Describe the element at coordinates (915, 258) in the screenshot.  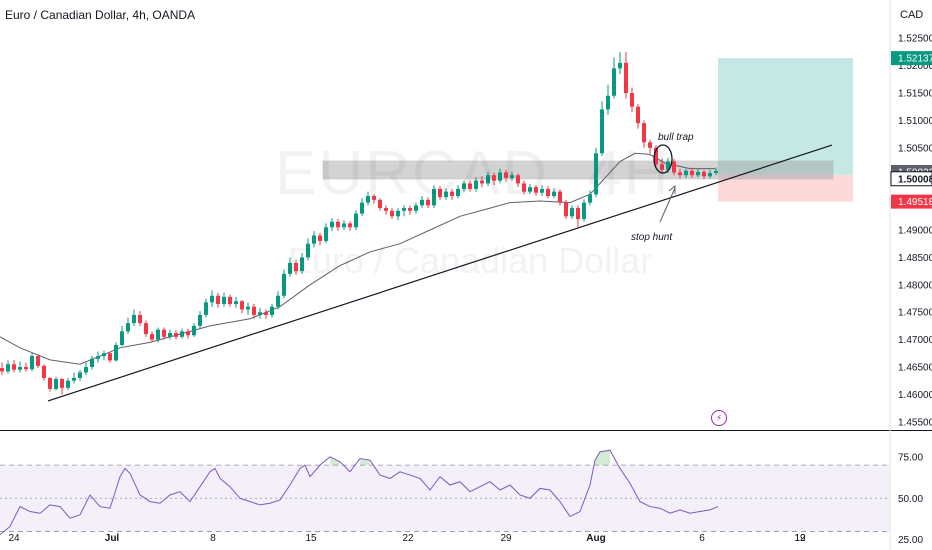
I see `price-tick-label: 1.48500` at that location.